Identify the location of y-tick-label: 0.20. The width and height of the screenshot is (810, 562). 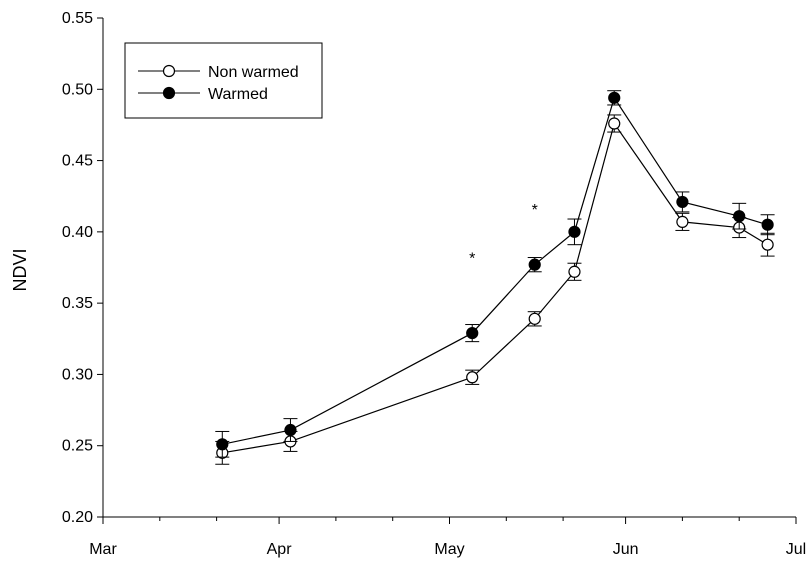
(77, 517).